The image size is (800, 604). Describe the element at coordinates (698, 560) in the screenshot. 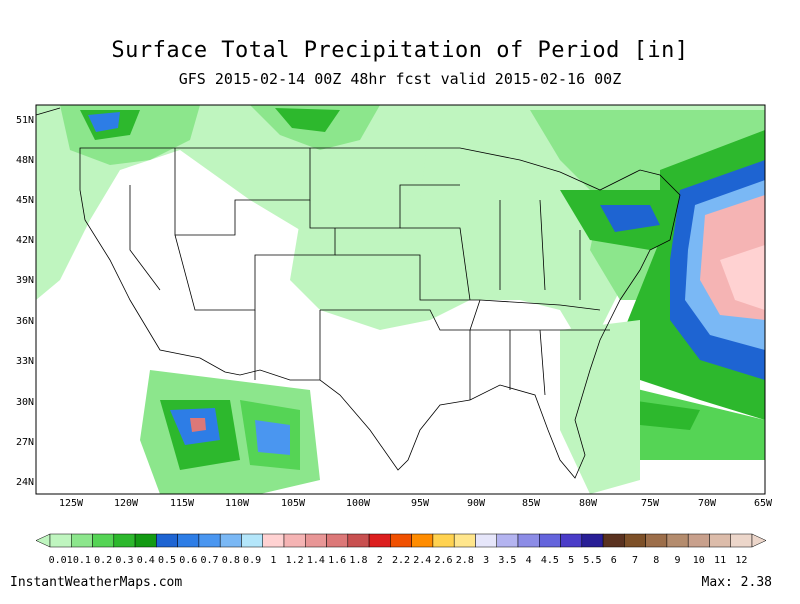

I see `colorbar-tick-label: 10` at that location.